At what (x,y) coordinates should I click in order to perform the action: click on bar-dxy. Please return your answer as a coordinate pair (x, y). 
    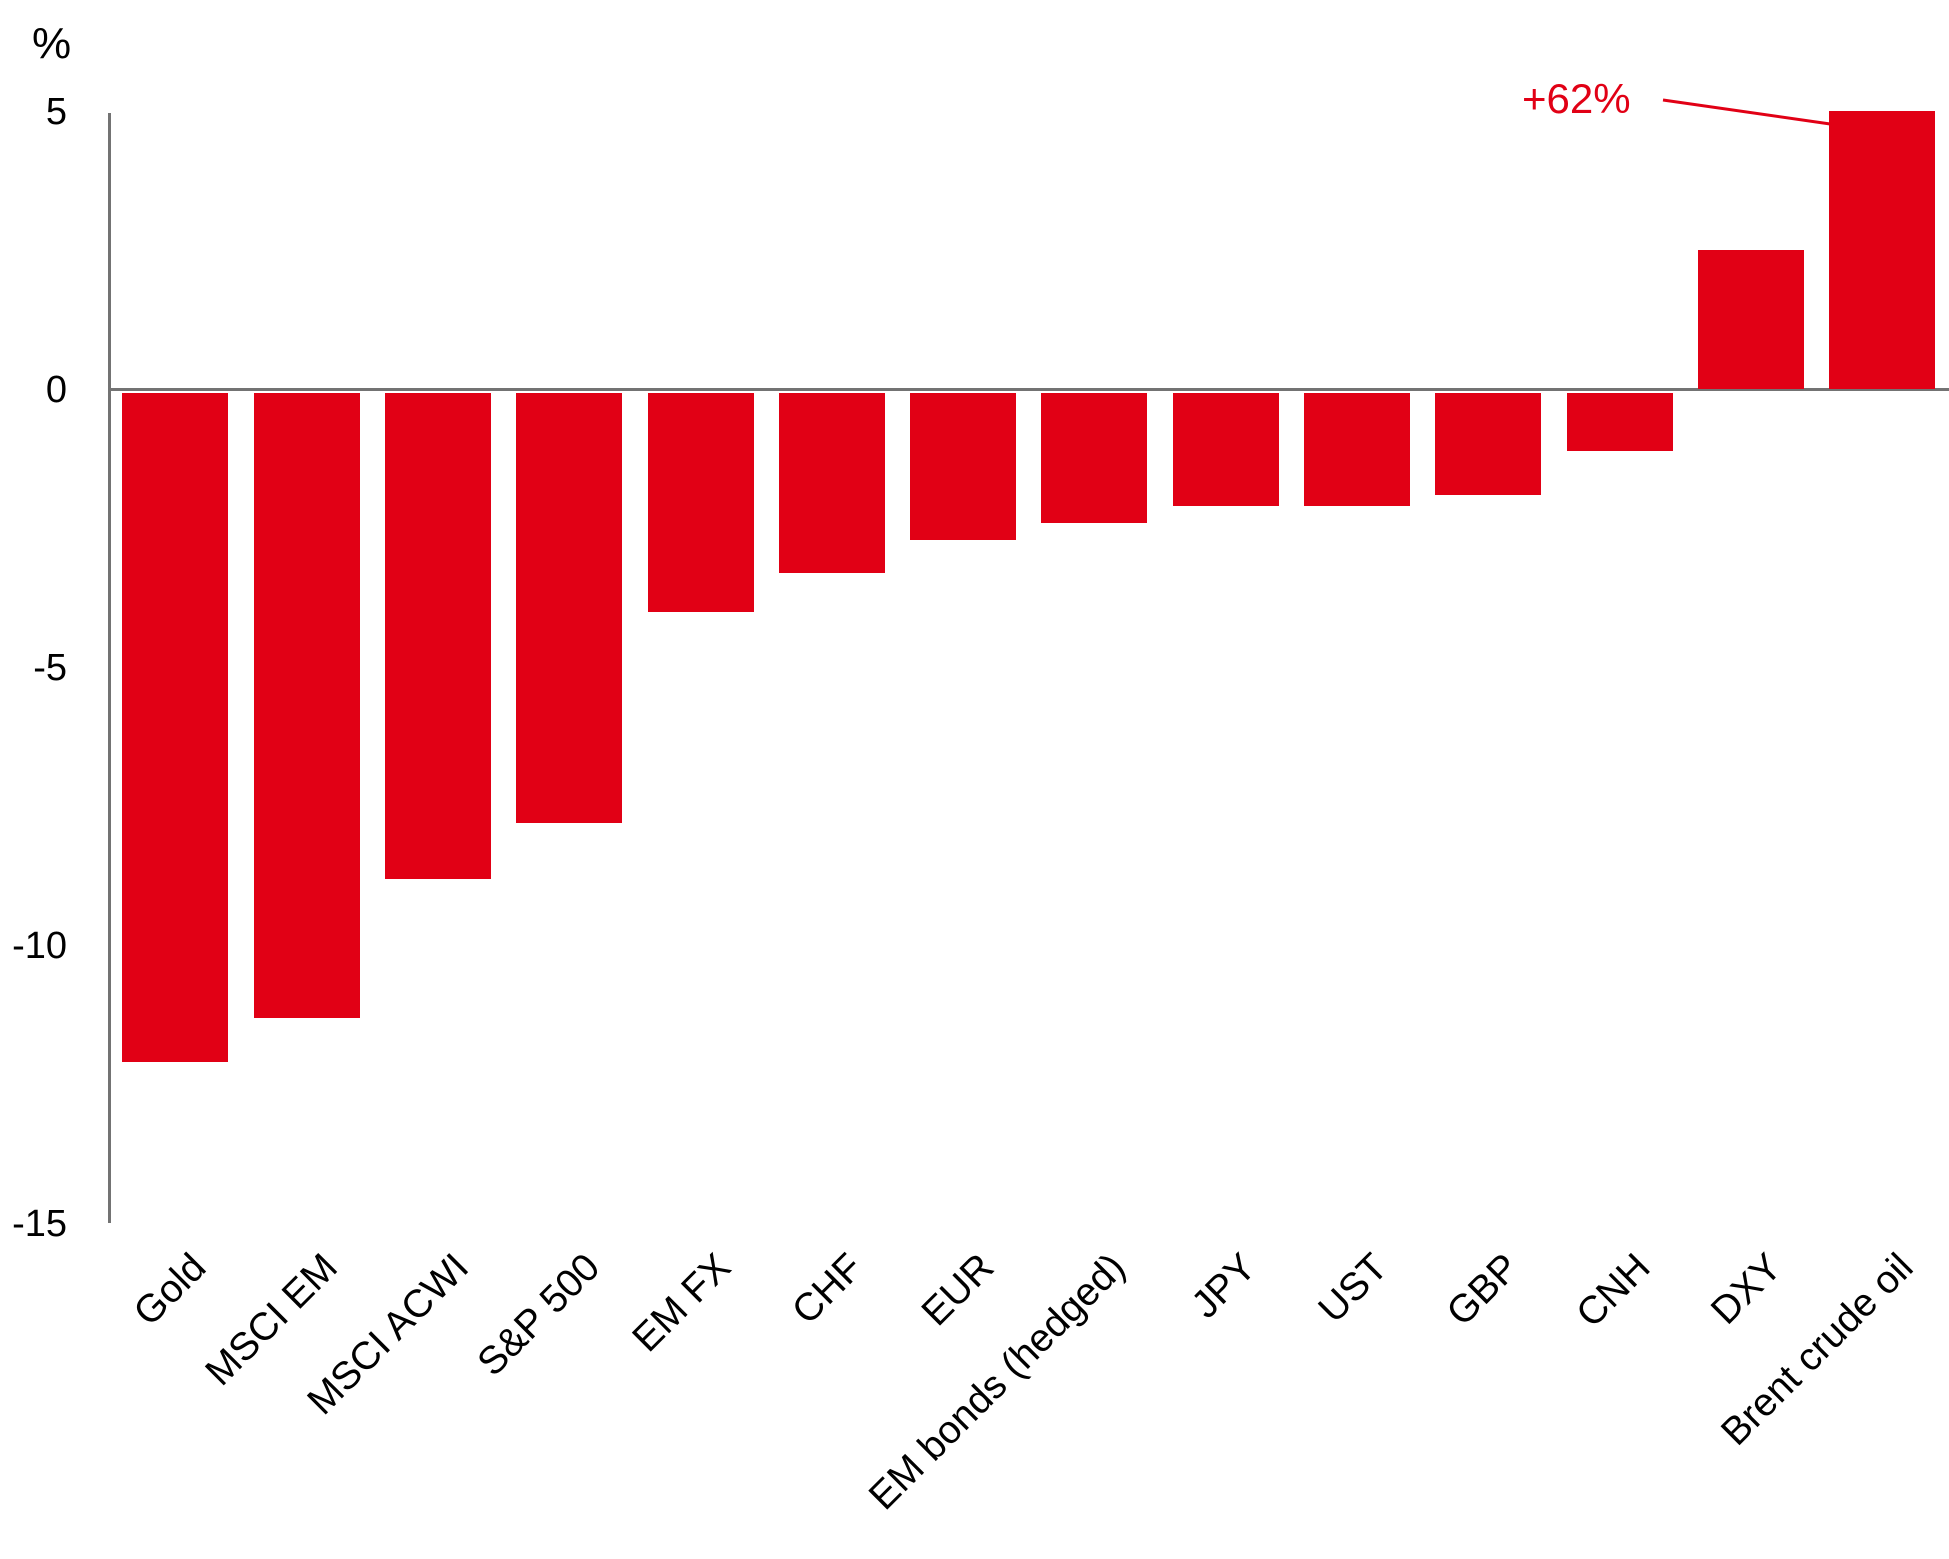
    Looking at the image, I should click on (1750, 319).